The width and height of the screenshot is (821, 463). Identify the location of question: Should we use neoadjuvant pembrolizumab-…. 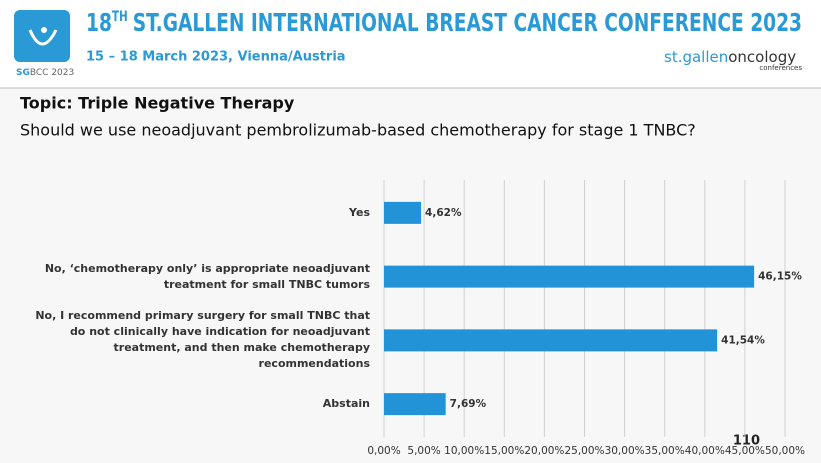
(358, 130).